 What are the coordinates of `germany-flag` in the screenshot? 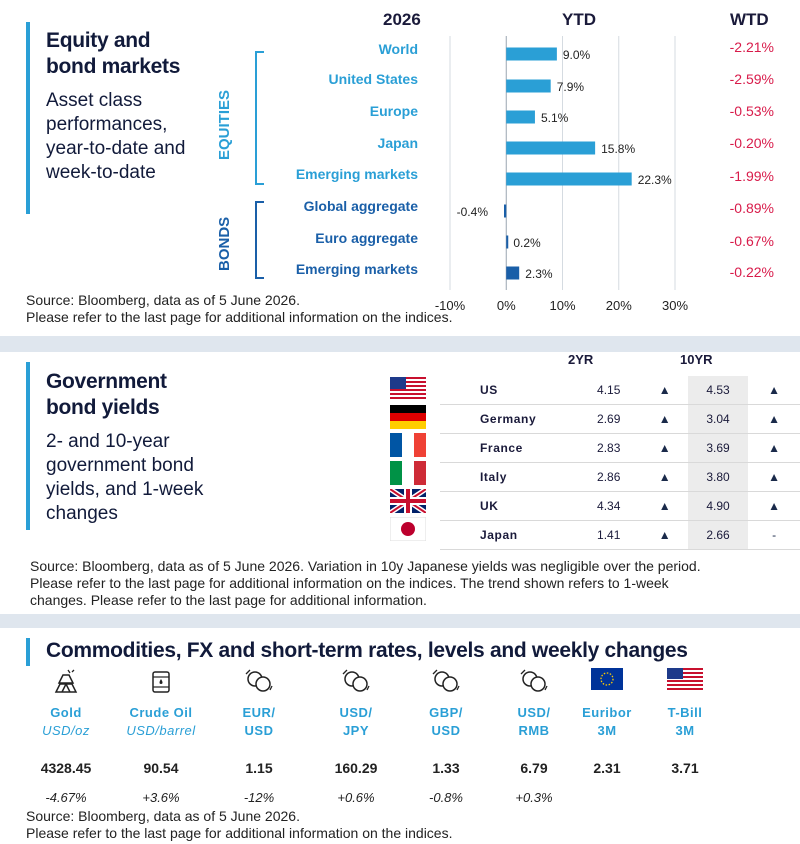 It's located at (408, 417).